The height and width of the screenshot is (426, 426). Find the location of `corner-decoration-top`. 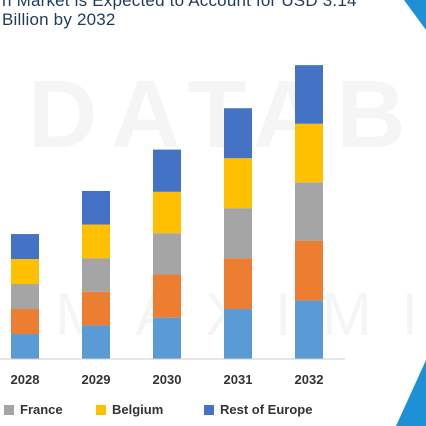

corner-decoration-top is located at coordinates (415, 15).